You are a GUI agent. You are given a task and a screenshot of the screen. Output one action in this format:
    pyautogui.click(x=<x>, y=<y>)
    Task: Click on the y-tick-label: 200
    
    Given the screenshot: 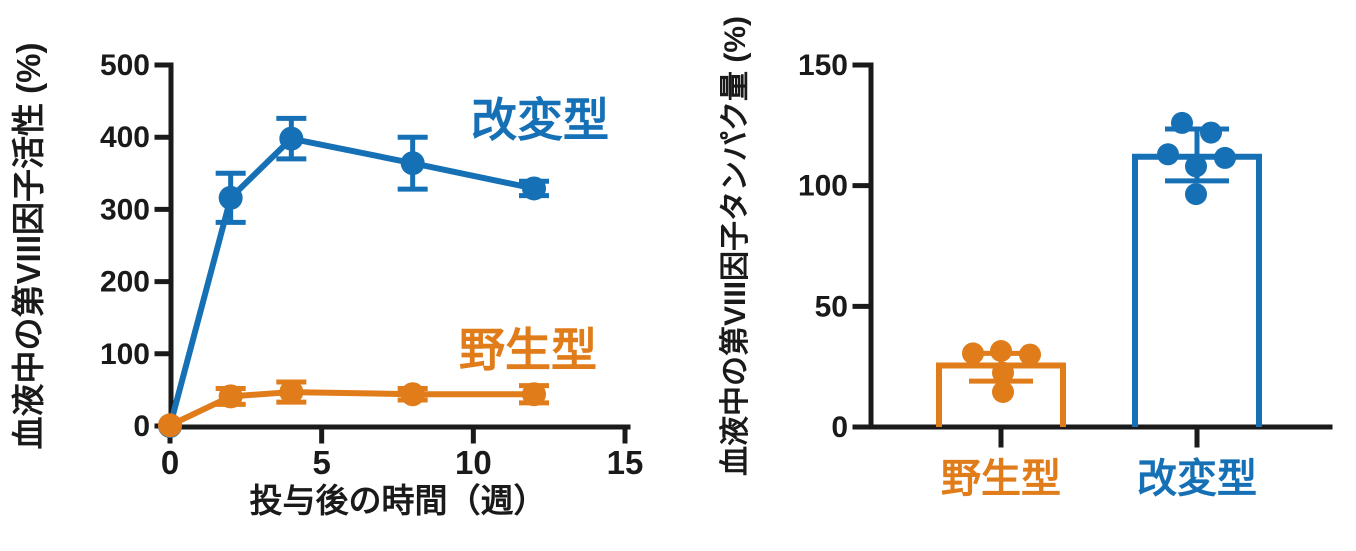 What is the action you would take?
    pyautogui.click(x=125, y=282)
    